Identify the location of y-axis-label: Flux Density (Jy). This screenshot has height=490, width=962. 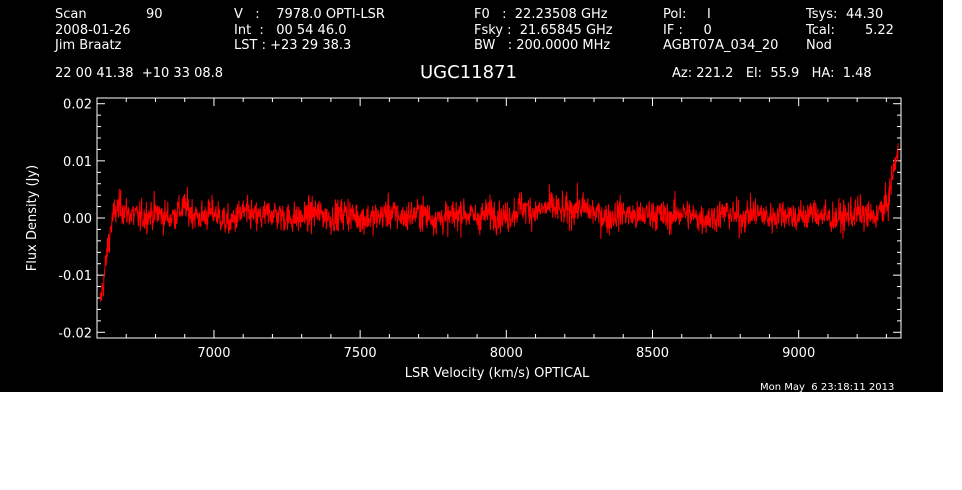
(32, 218).